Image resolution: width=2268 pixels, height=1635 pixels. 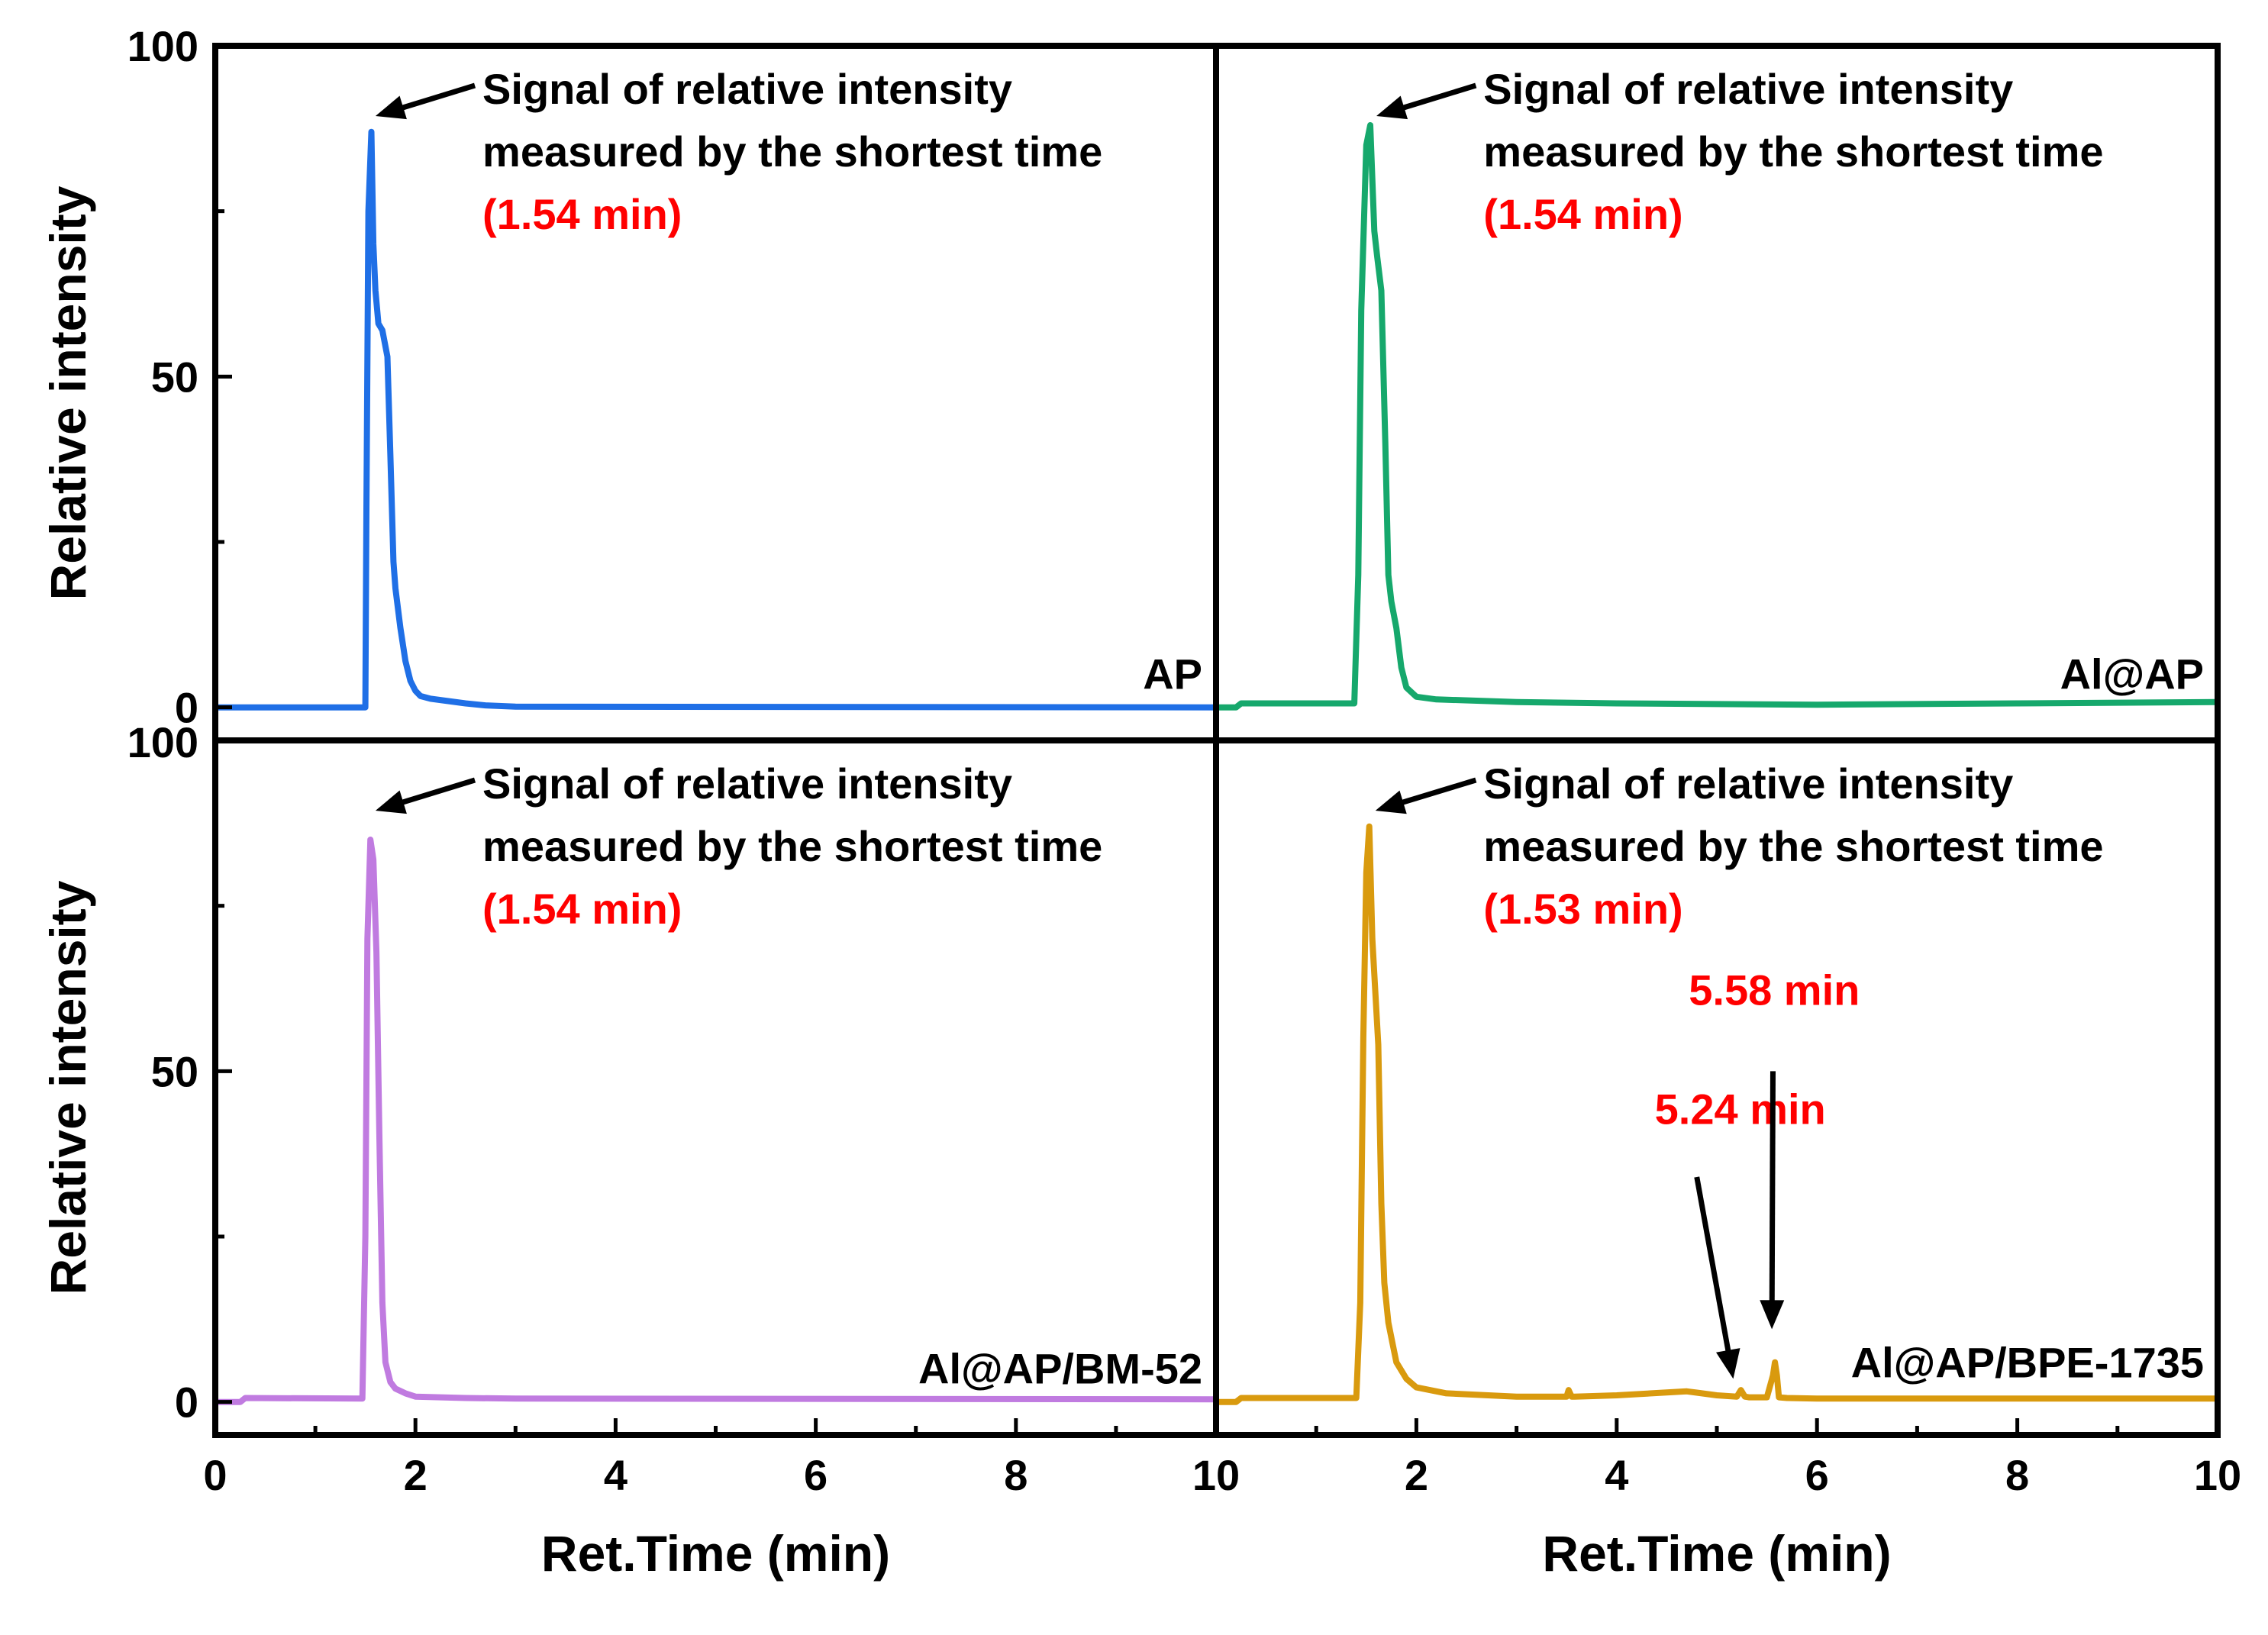 What do you see at coordinates (175, 377) in the screenshot?
I see `y-tick-label-p0-50: 50` at bounding box center [175, 377].